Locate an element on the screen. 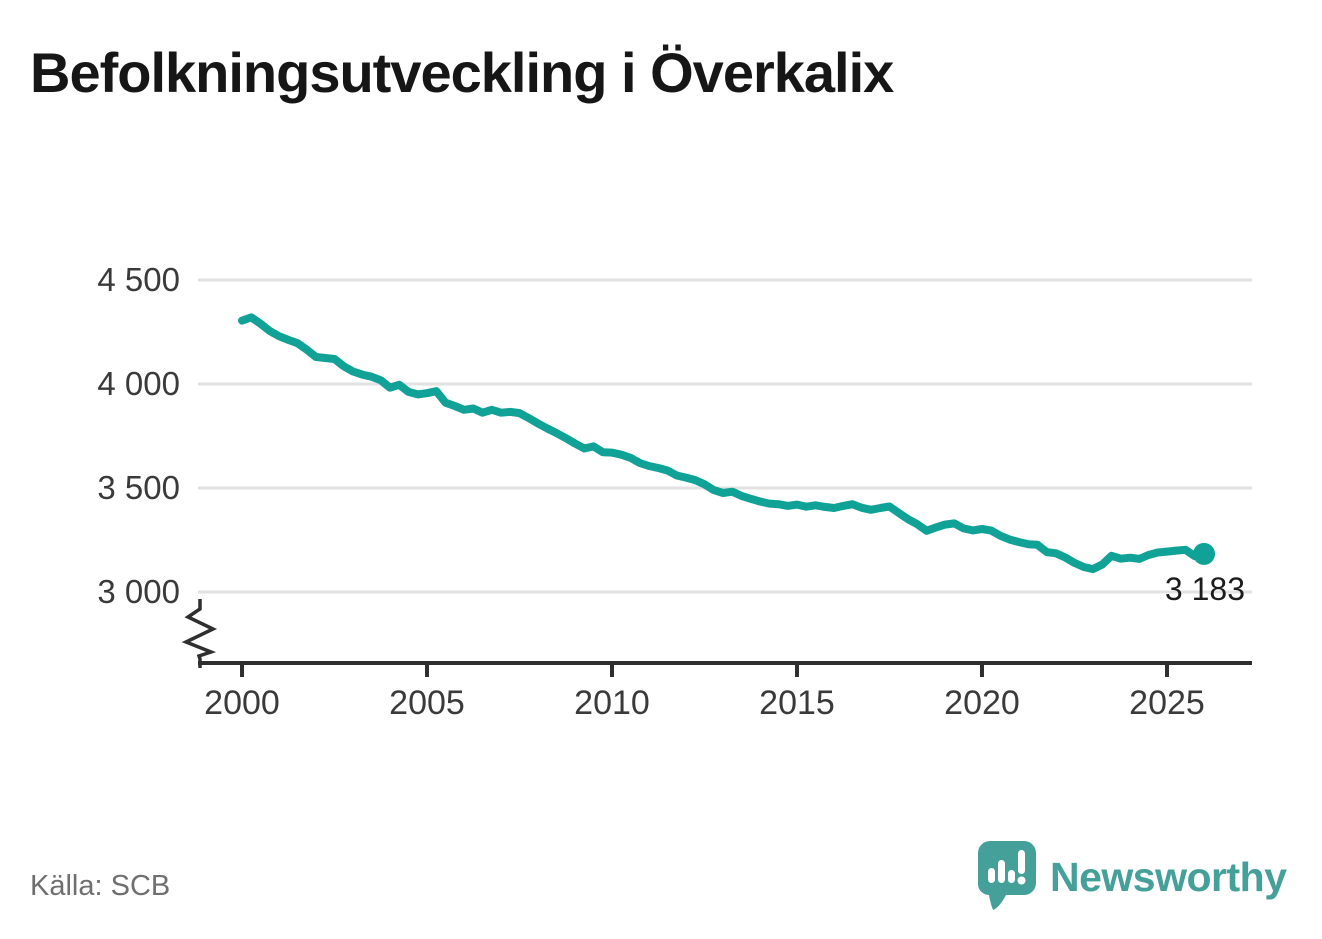 Image resolution: width=1322 pixels, height=939 pixels. y-tick-label-4500: 4 500 is located at coordinates (138, 279).